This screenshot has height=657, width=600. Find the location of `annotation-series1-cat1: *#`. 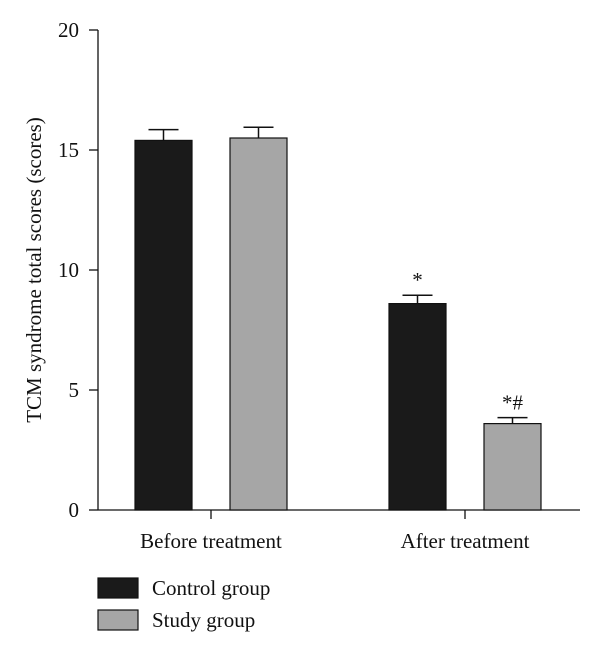

annotation-series1-cat1: *# is located at coordinates (513, 403).